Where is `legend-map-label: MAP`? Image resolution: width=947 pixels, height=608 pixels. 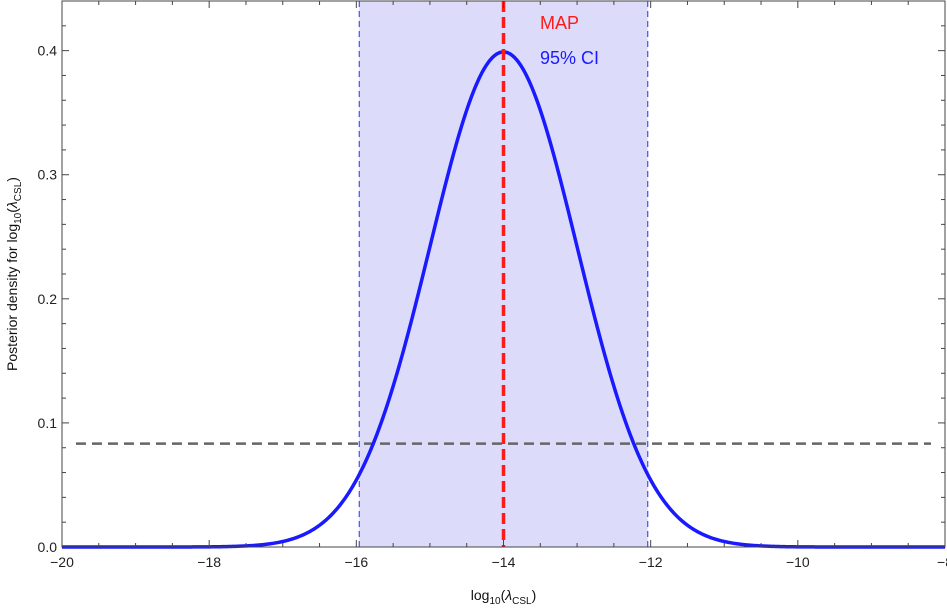 legend-map-label: MAP is located at coordinates (559, 23).